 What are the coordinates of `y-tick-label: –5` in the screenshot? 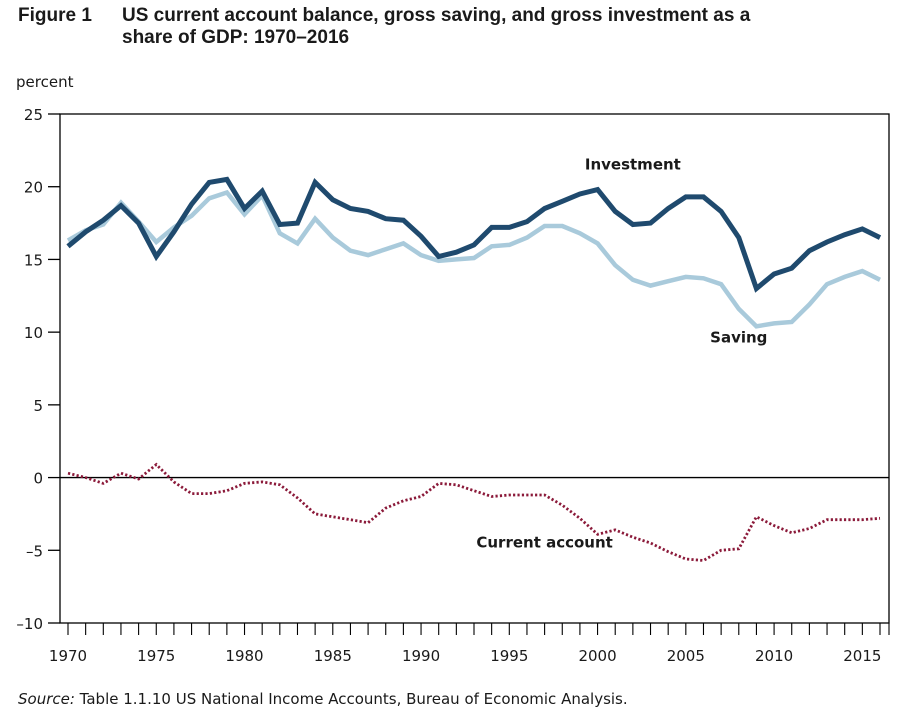 It's located at (34, 551).